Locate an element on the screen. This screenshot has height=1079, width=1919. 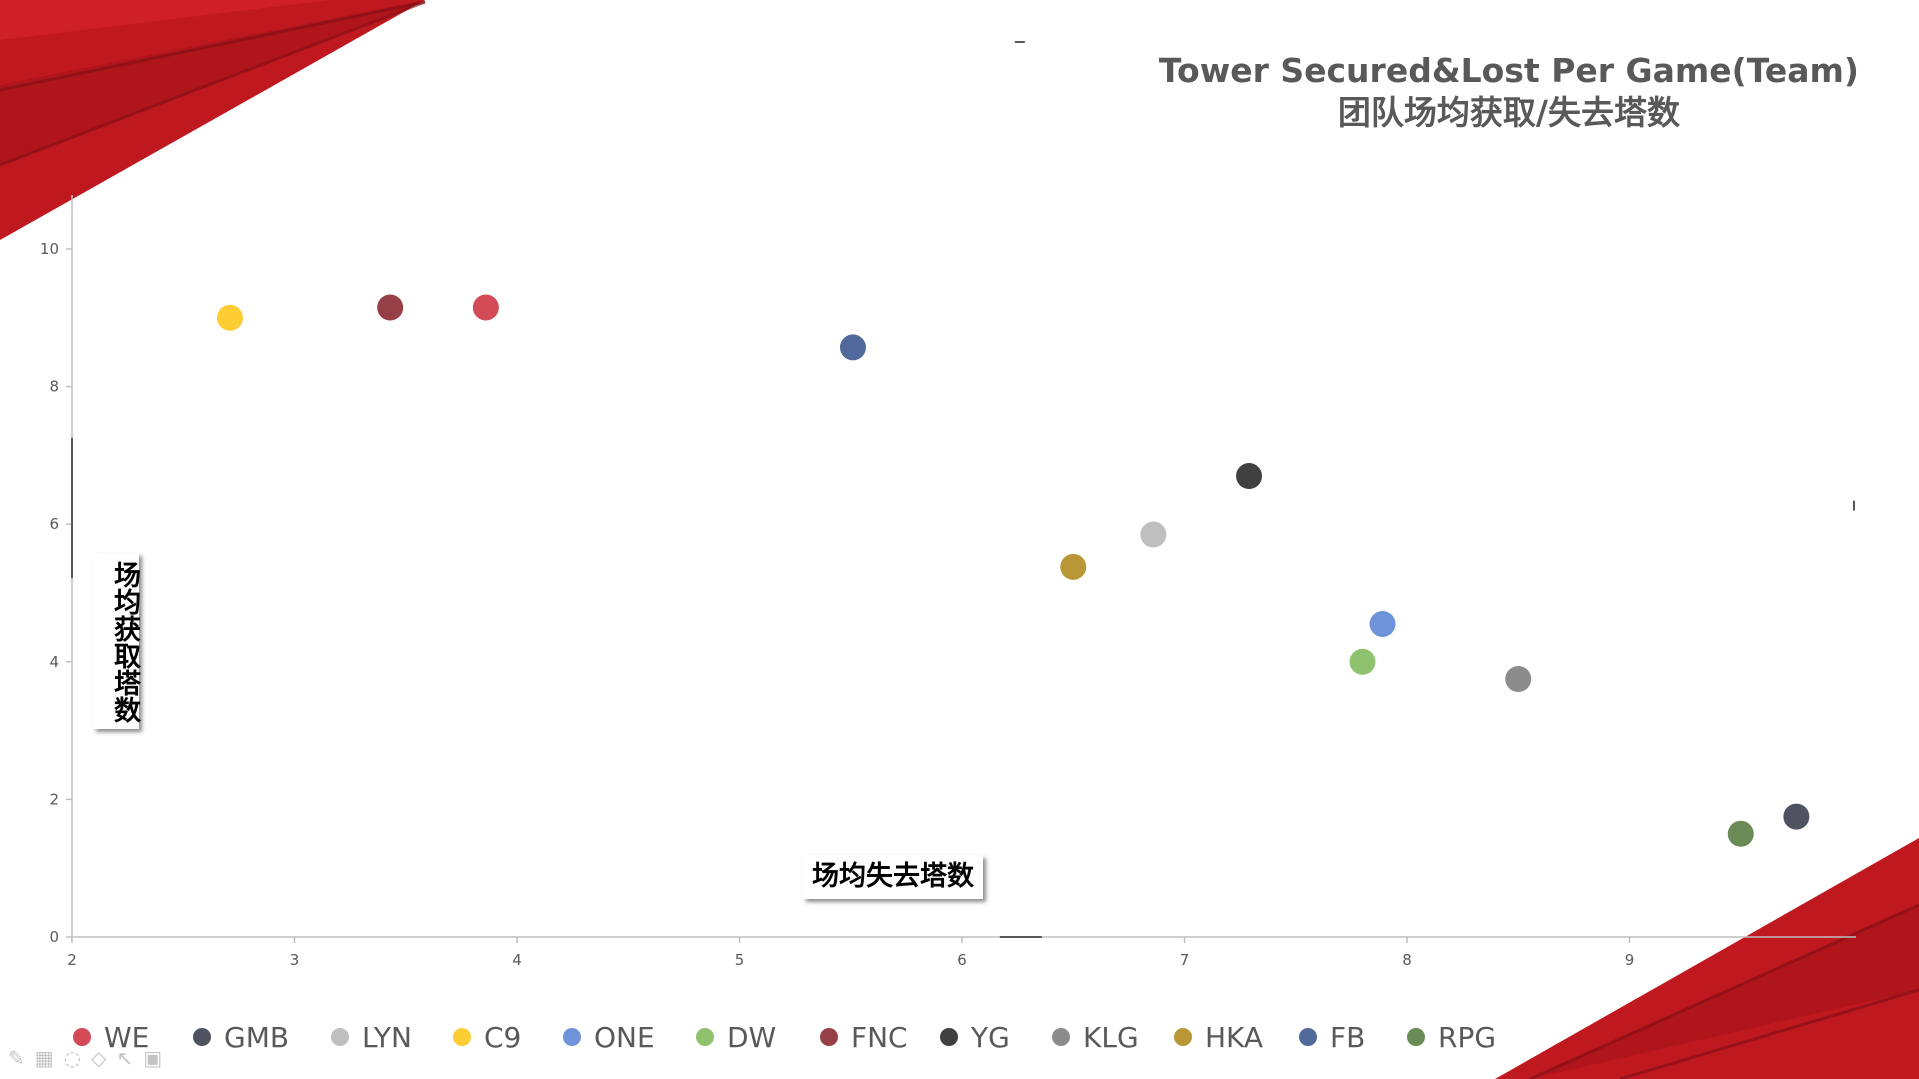
data-point-c9 is located at coordinates (229, 317).